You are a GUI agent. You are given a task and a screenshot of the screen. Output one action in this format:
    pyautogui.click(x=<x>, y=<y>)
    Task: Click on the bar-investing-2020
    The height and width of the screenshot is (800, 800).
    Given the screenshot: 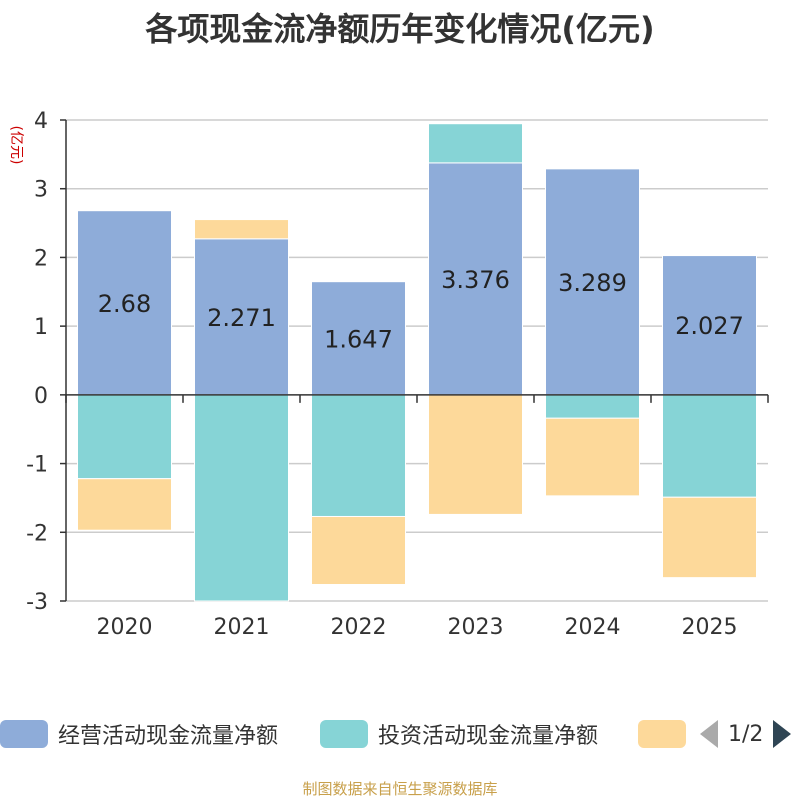 What is the action you would take?
    pyautogui.click(x=124, y=437)
    